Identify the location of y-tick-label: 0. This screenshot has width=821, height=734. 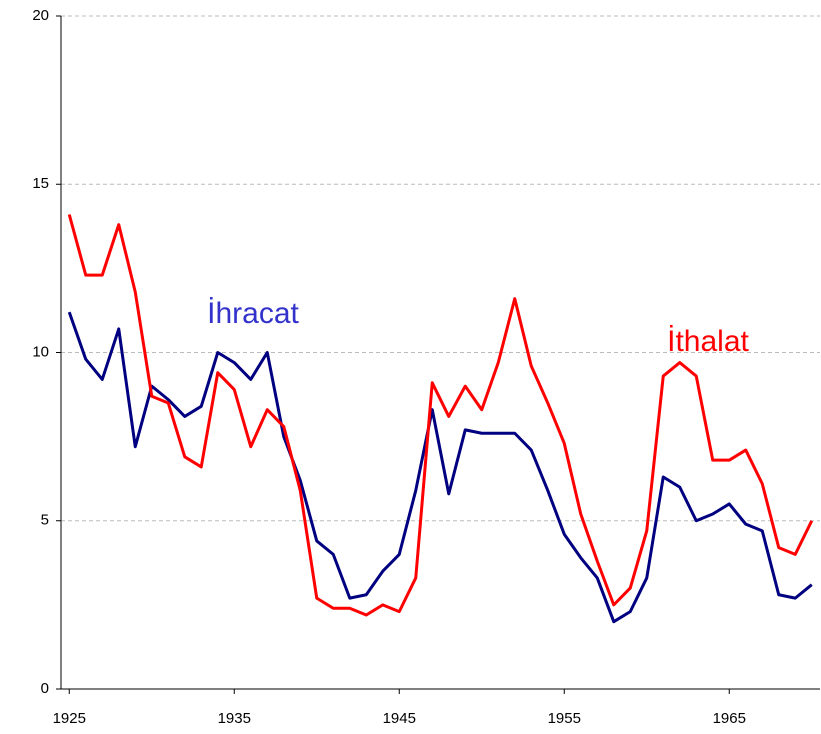
(45, 688).